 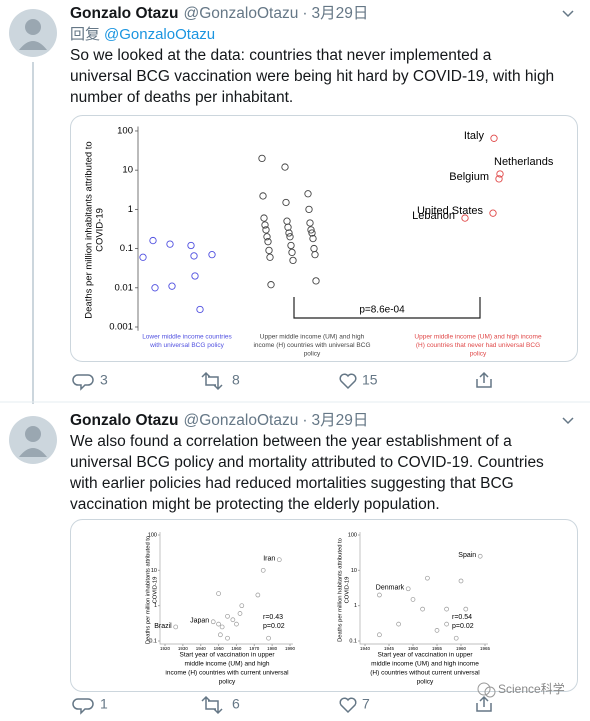 What do you see at coordinates (425, 673) in the screenshot?
I see `x-axis-label: (H) countries without current universal` at bounding box center [425, 673].